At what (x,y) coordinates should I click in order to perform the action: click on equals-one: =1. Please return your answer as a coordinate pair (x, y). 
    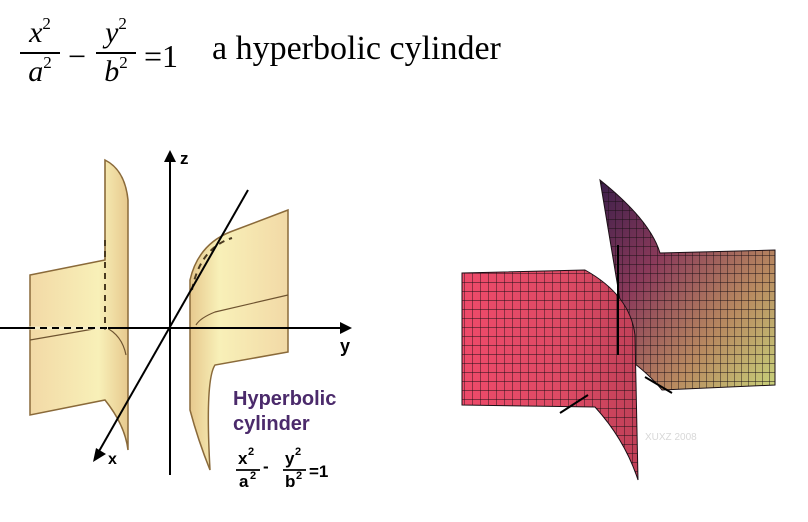
    Looking at the image, I should click on (161, 56).